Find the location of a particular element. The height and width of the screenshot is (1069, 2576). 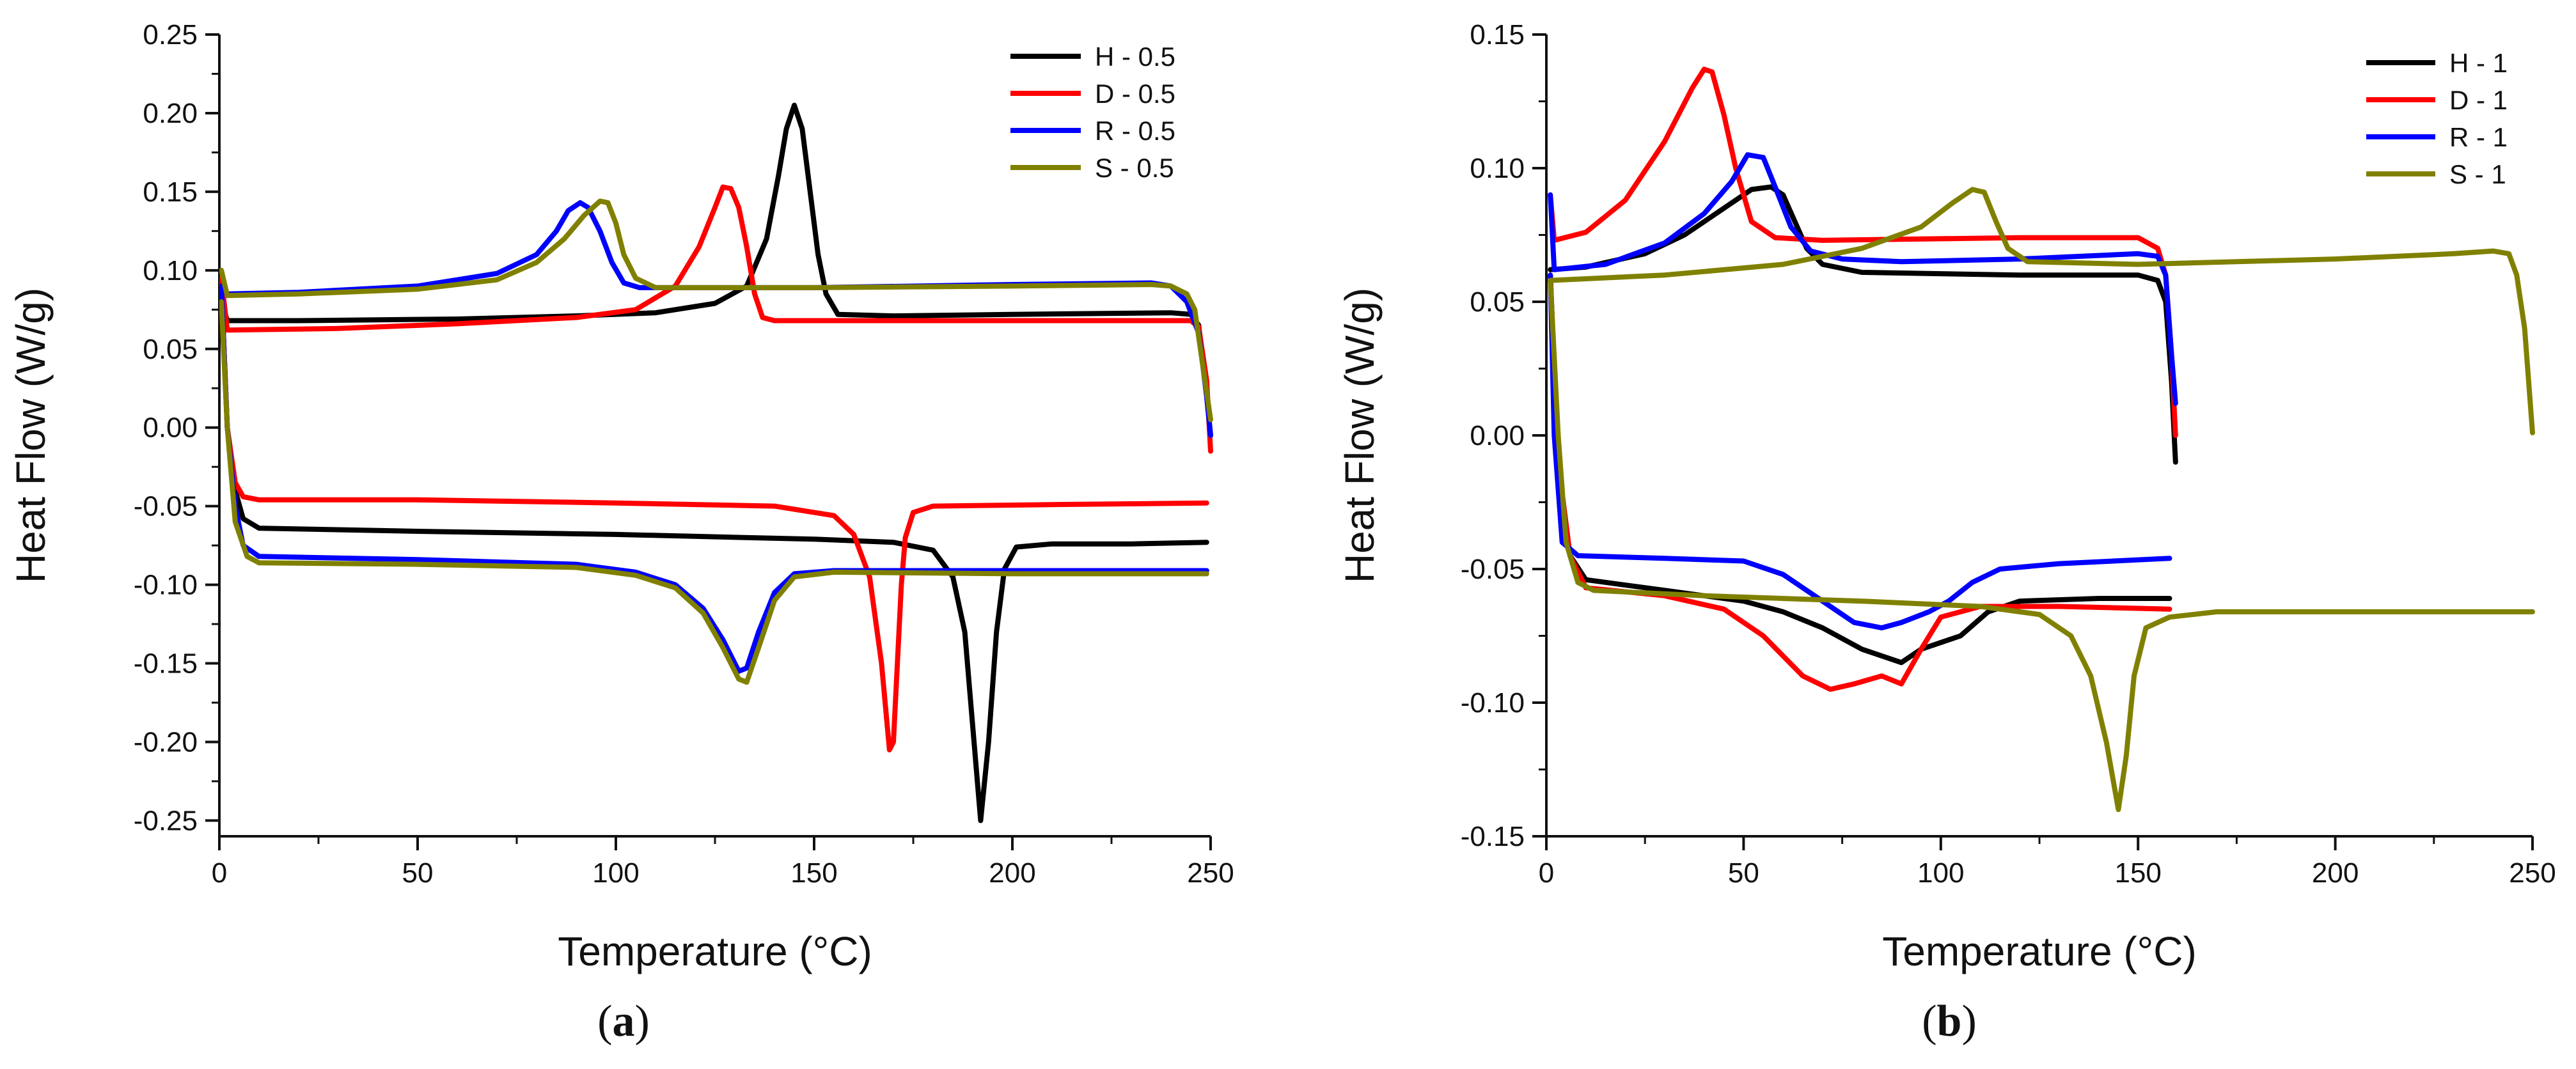

series-line-d-1-cooling is located at coordinates (1860, 482).